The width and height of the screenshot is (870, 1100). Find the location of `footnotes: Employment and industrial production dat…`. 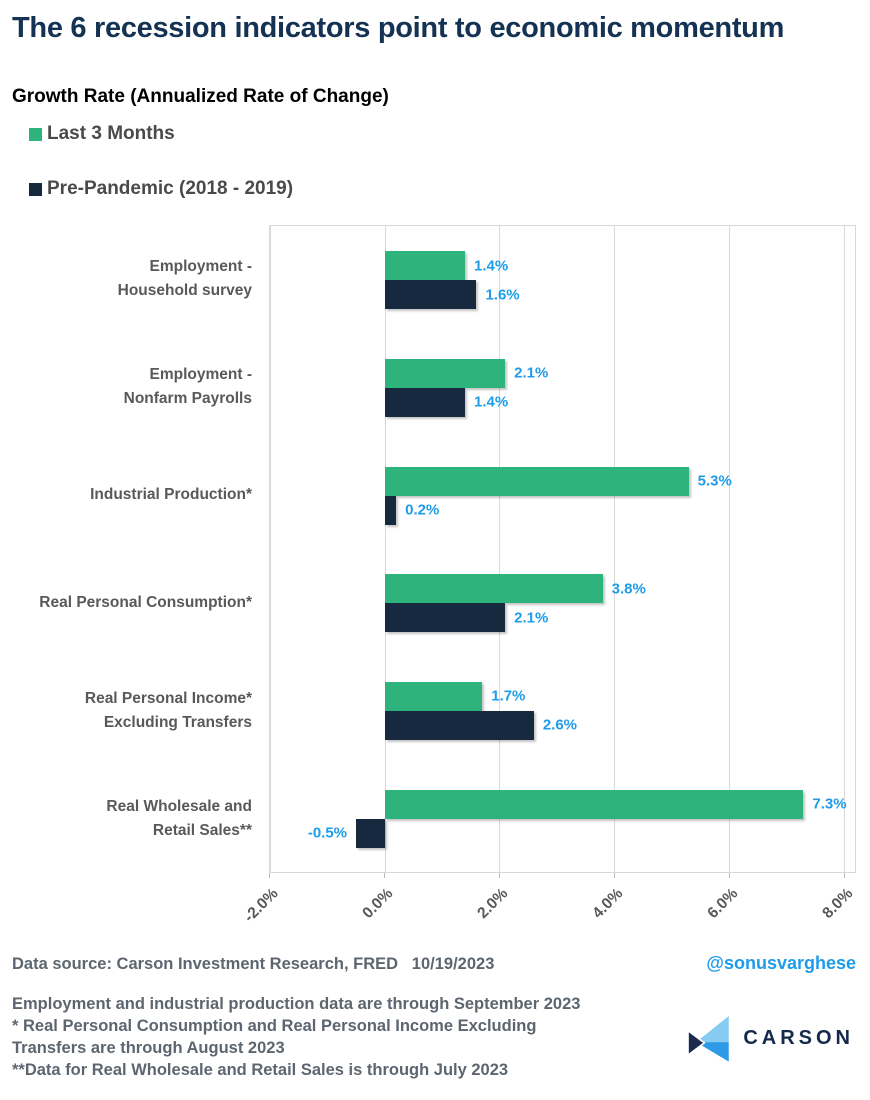

footnotes: Employment and industrial production dat… is located at coordinates (296, 1038).